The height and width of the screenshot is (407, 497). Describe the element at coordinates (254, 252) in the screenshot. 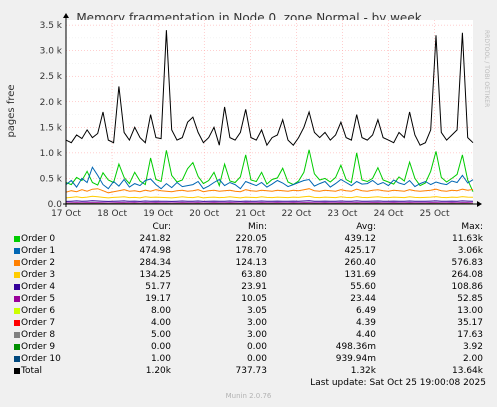

I see `legend-row: Order 1 474.98 178.70 425.17 3.06k` at that location.